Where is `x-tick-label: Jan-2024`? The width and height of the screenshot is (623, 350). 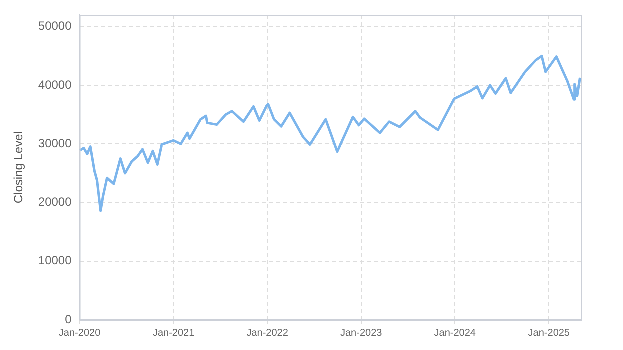 x-tick-label: Jan-2024 is located at coordinates (455, 333).